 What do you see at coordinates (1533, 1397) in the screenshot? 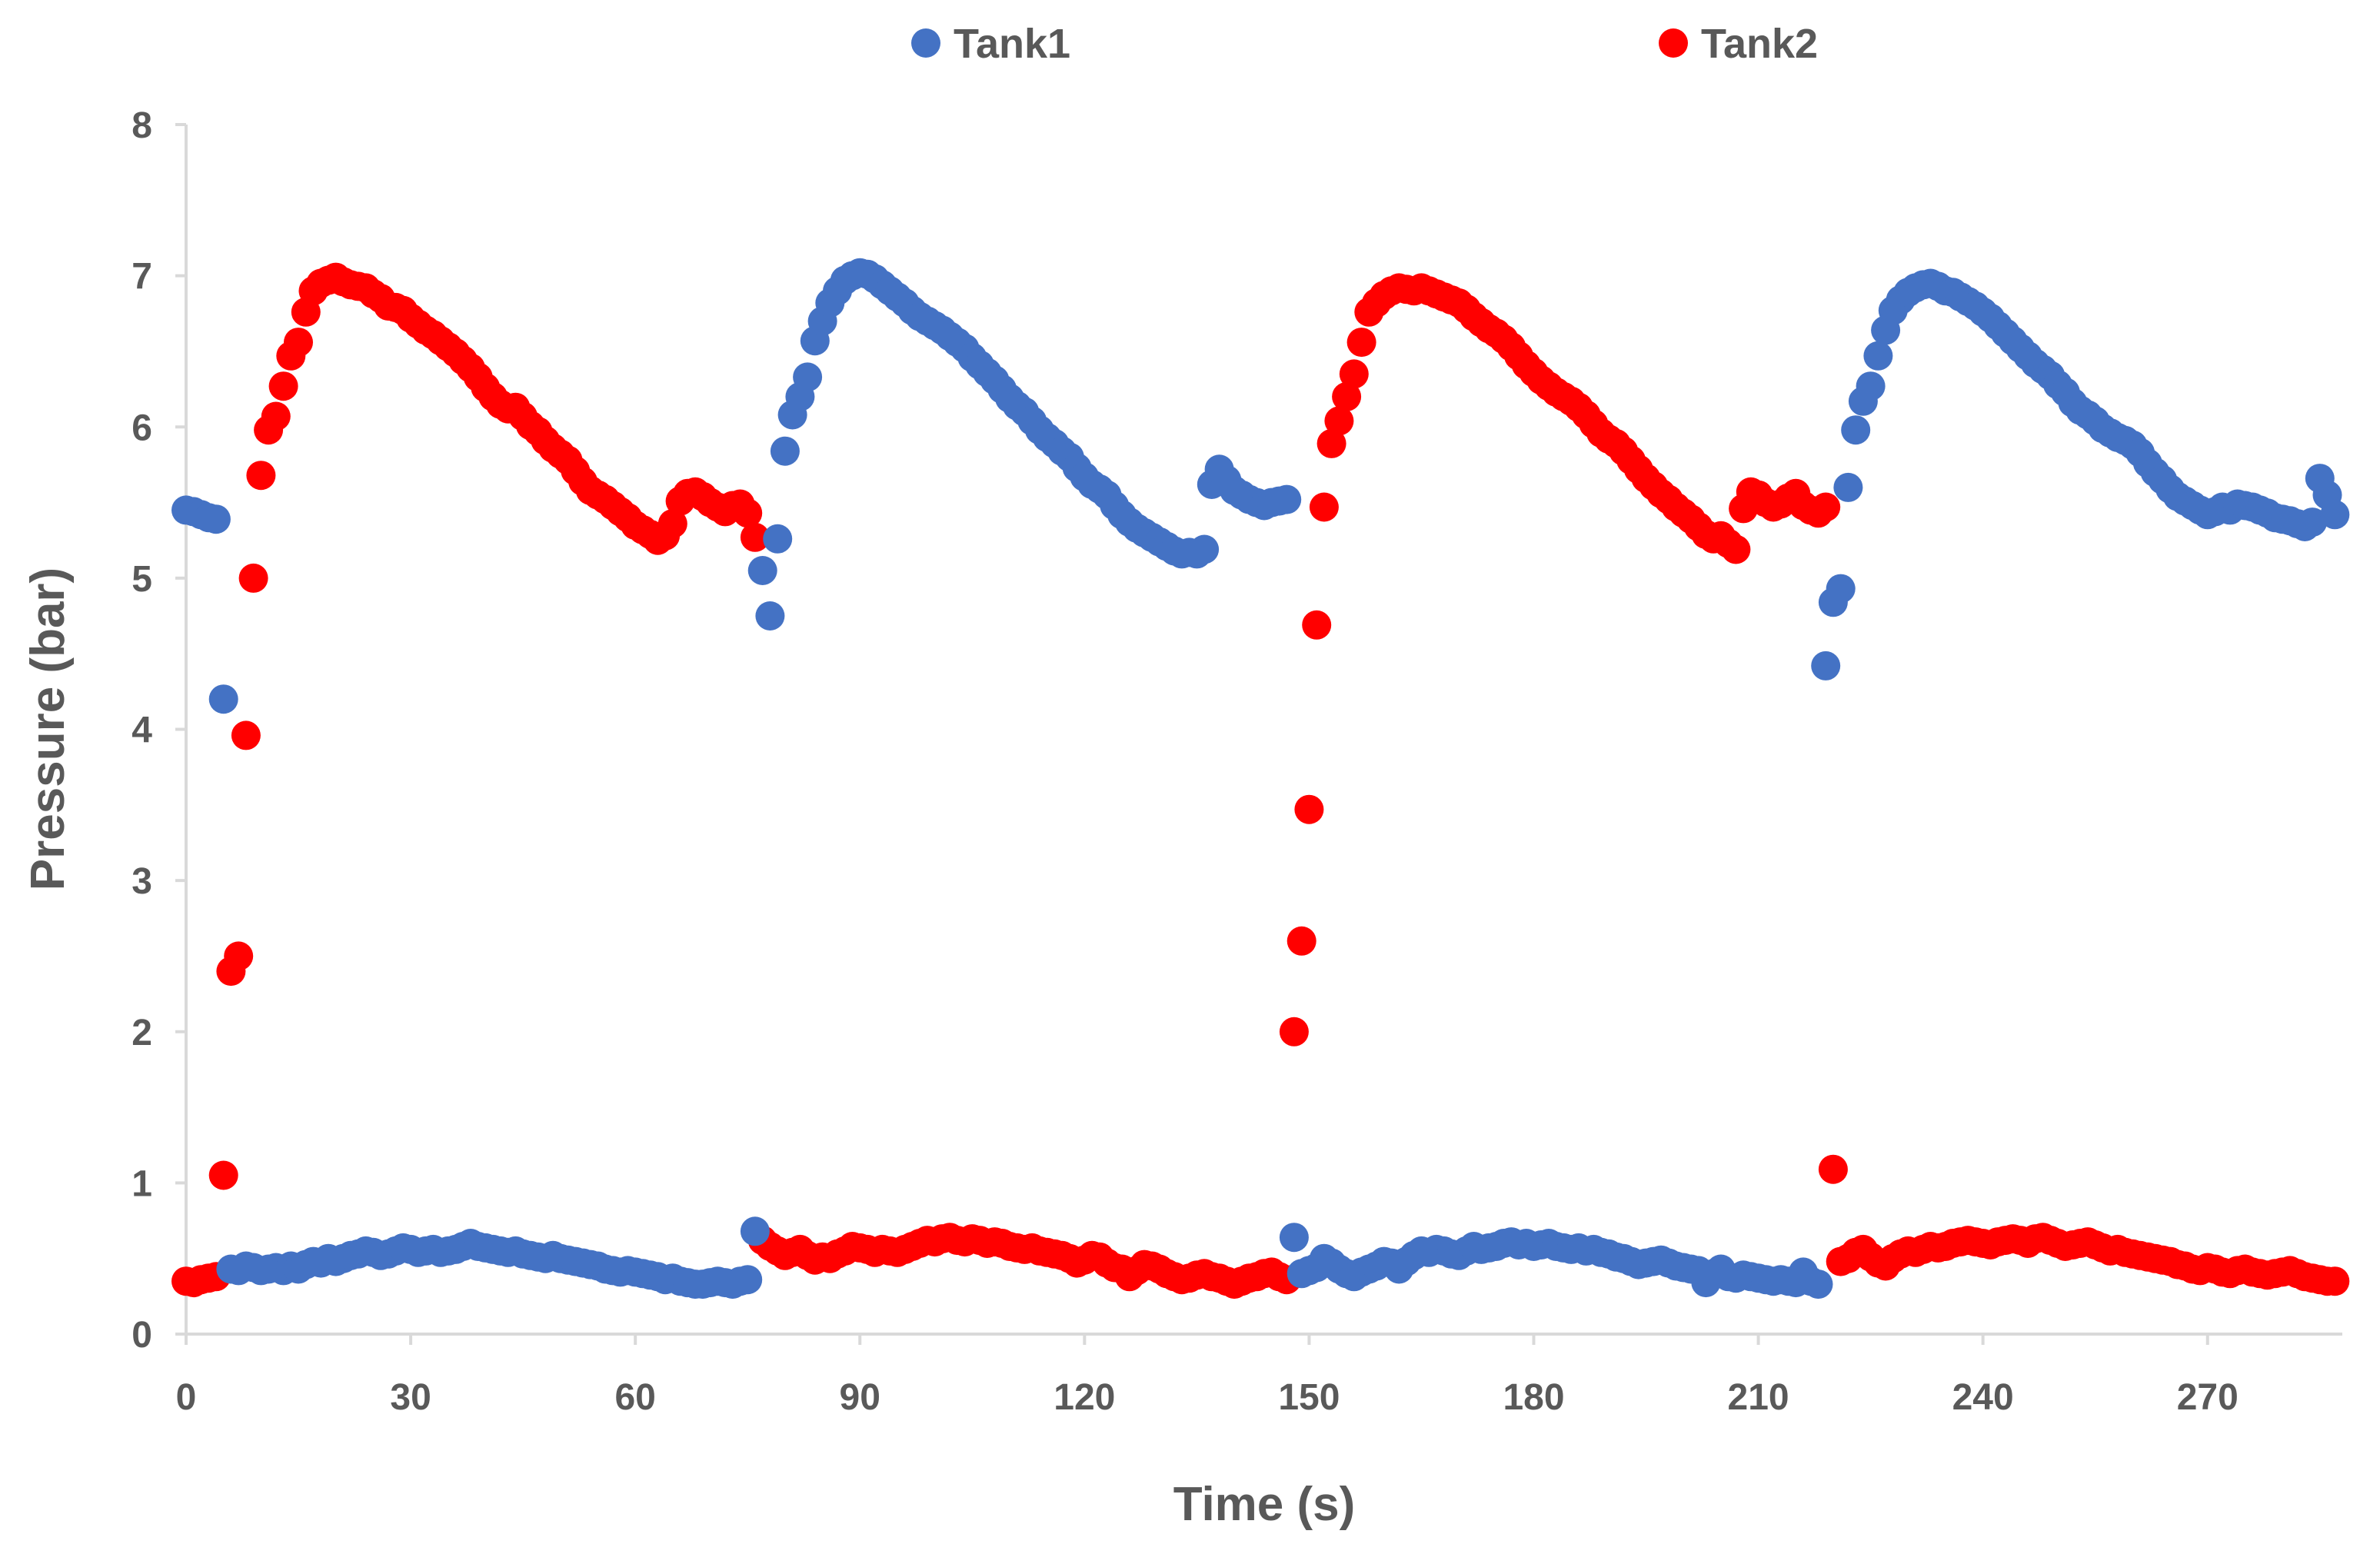
I see `x-tick-label: 180` at bounding box center [1533, 1397].